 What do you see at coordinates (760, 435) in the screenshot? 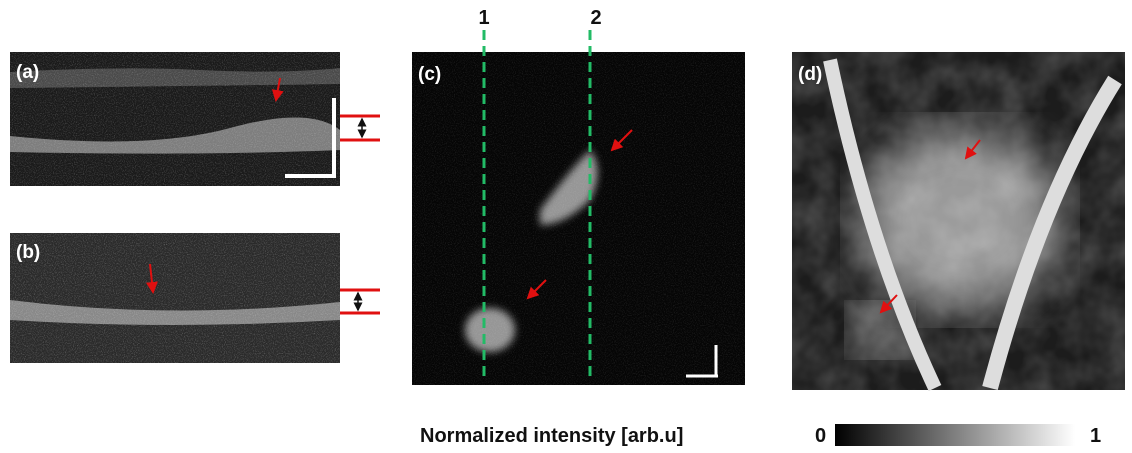
I see `colorbar: Normalized intensity [arb.u] 0 1` at bounding box center [760, 435].